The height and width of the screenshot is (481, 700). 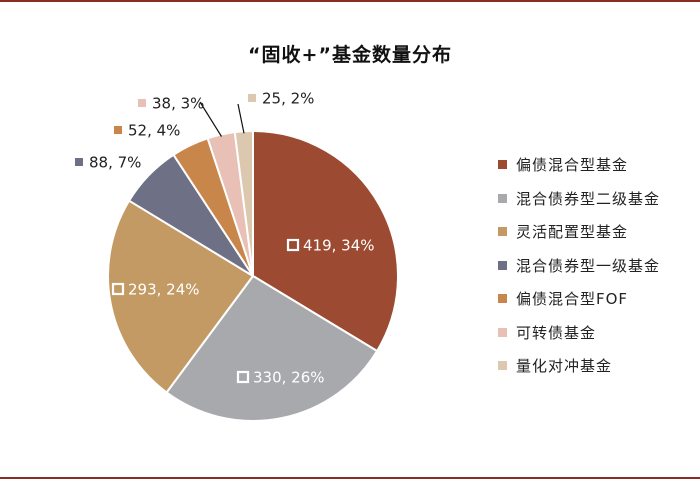 I want to click on legend-item: 混合债券型一级基金, so click(x=579, y=266).